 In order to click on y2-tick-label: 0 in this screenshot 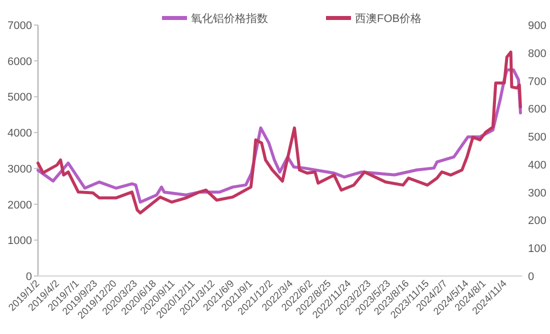, I will do `click(531, 277)`.